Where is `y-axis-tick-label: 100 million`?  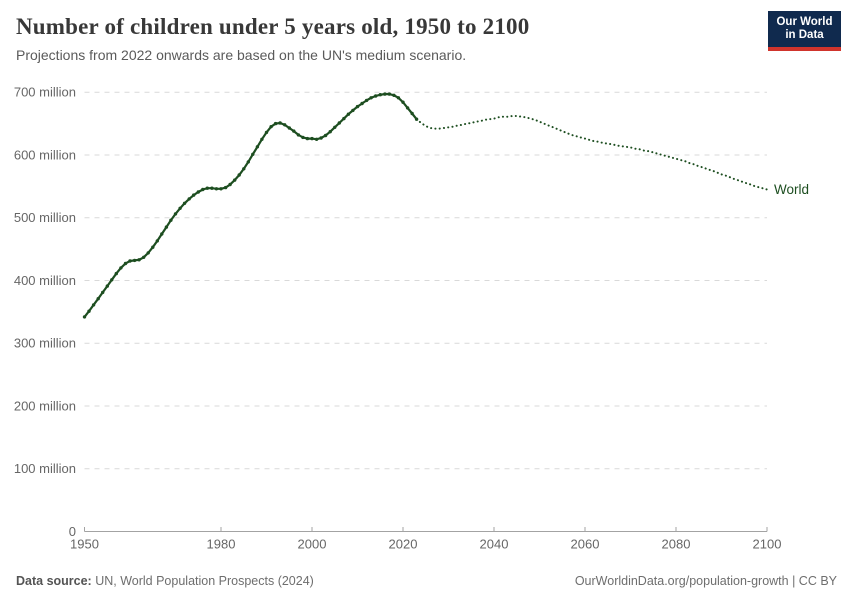 y-axis-tick-label: 100 million is located at coordinates (45, 468).